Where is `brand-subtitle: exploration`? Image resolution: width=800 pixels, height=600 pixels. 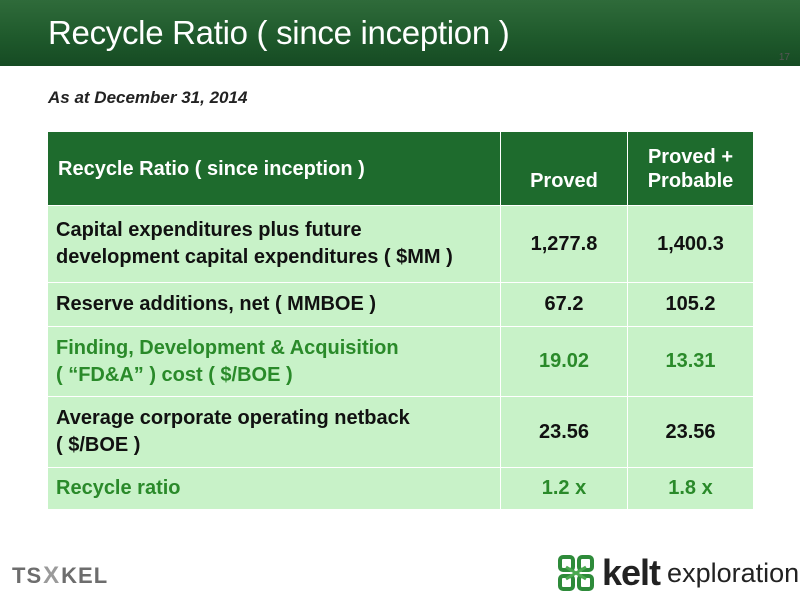
brand-subtitle: exploration is located at coordinates (733, 572).